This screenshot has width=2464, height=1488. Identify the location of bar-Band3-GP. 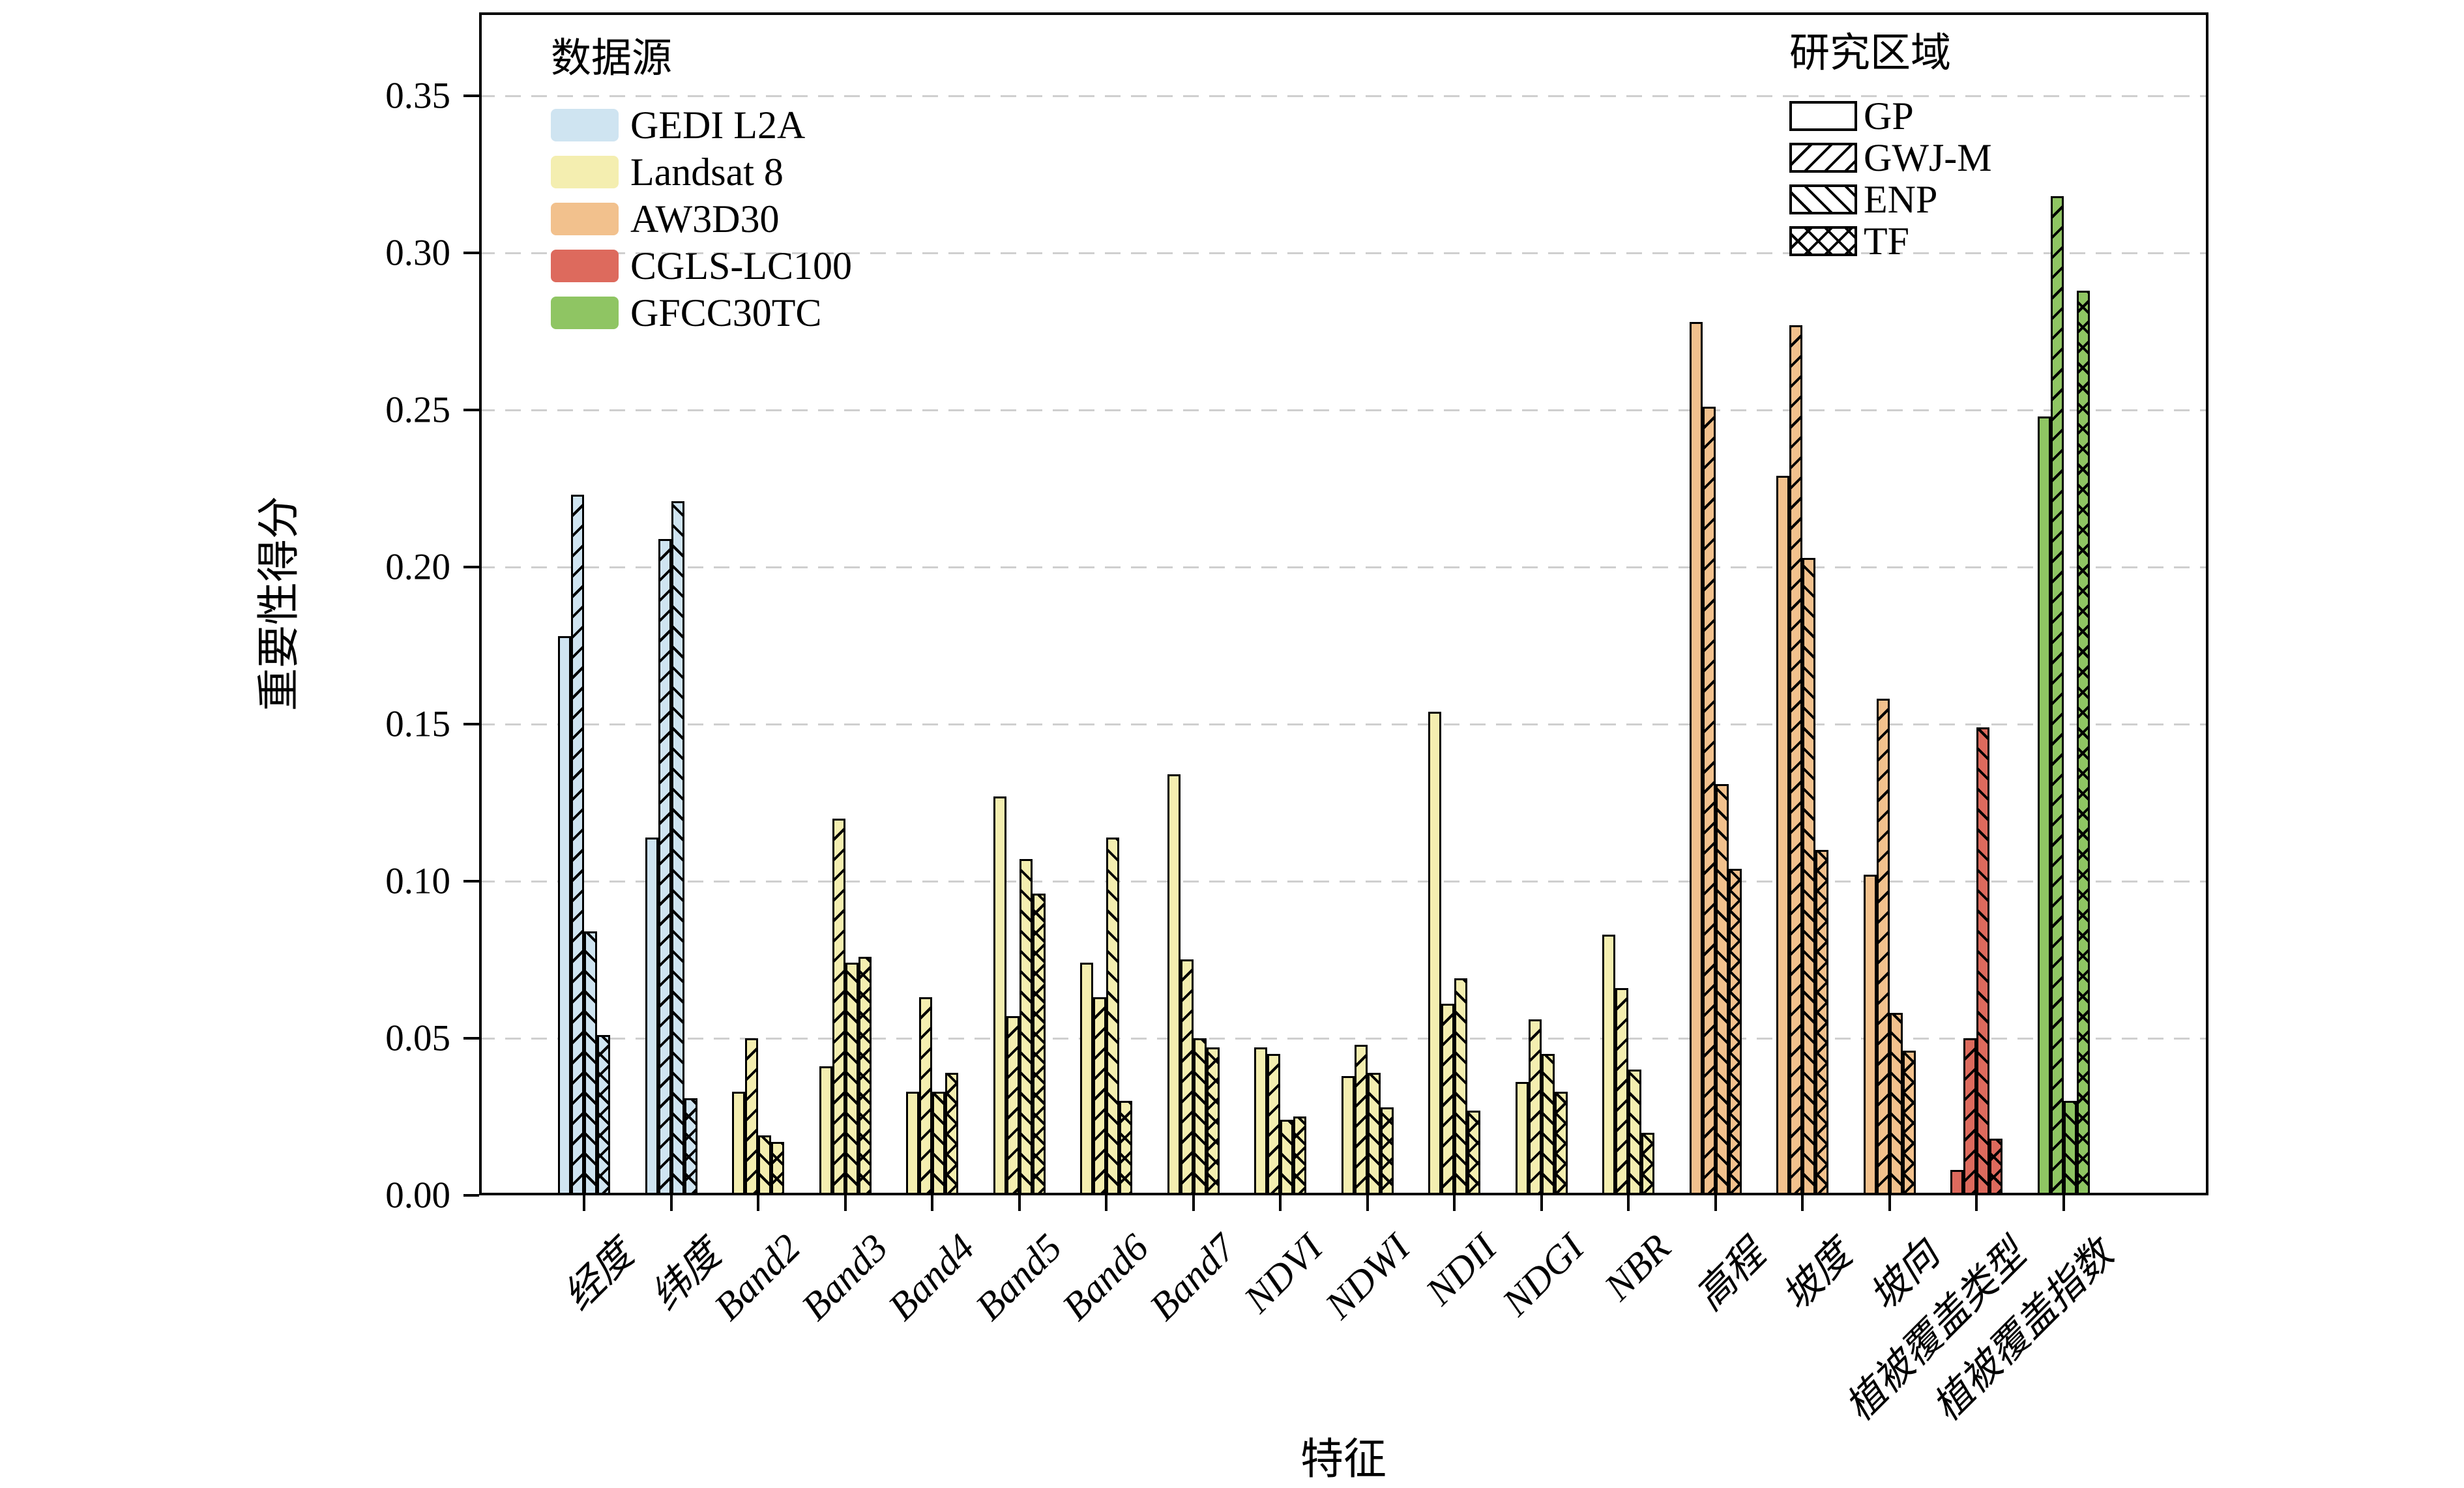
(826, 1130).